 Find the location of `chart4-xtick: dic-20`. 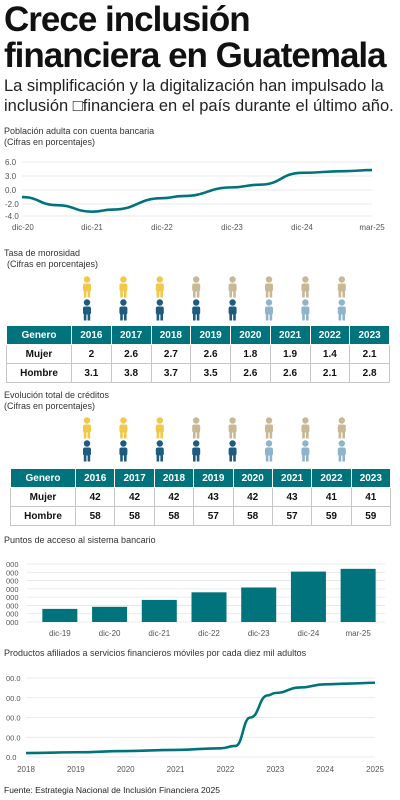

chart4-xtick: dic-20 is located at coordinates (110, 633).